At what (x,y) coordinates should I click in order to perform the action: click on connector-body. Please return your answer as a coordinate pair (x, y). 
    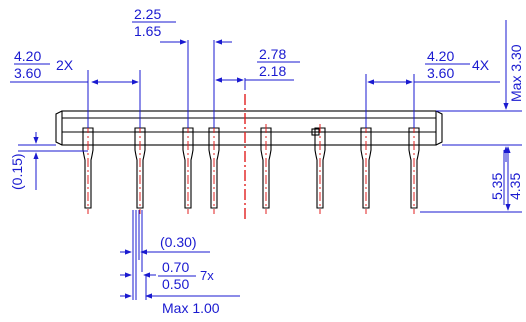
    Looking at the image, I should click on (249, 128).